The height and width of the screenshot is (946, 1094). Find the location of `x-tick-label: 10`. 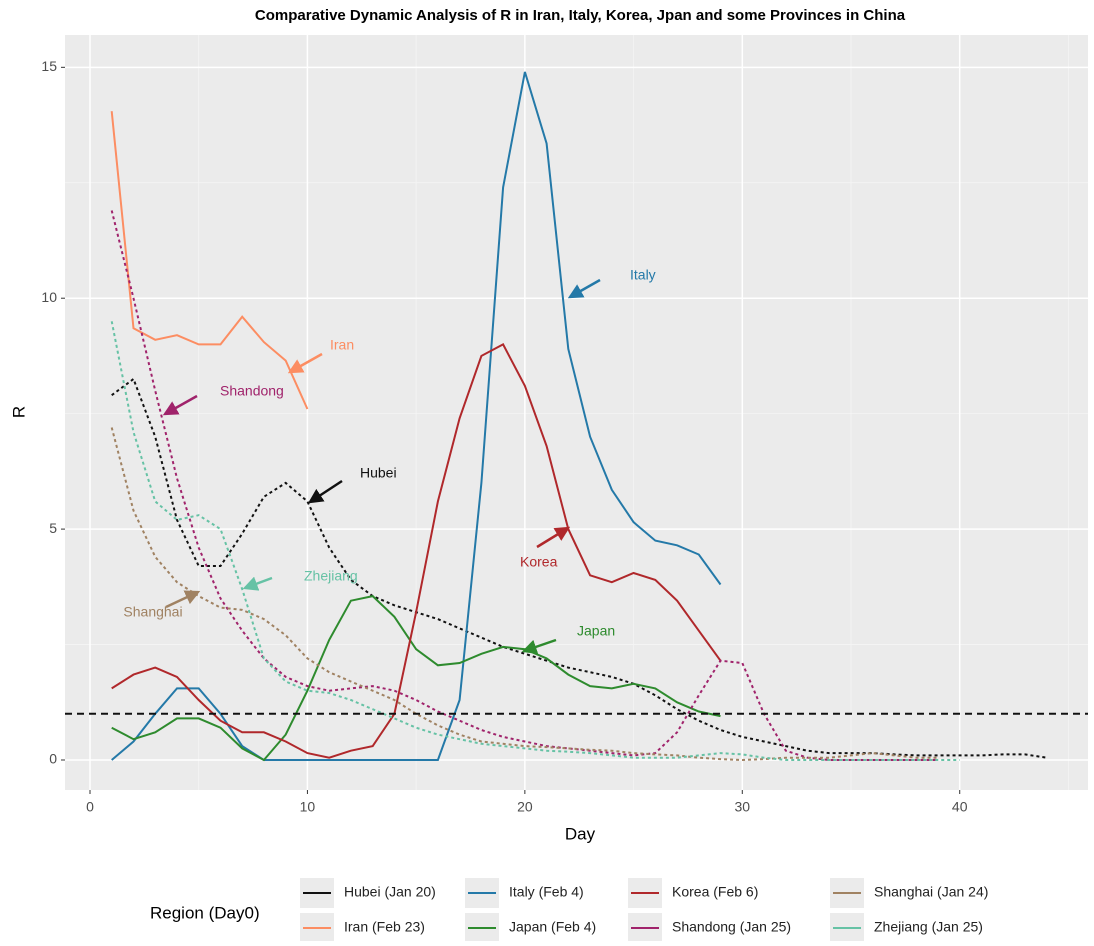

x-tick-label: 10 is located at coordinates (308, 807).